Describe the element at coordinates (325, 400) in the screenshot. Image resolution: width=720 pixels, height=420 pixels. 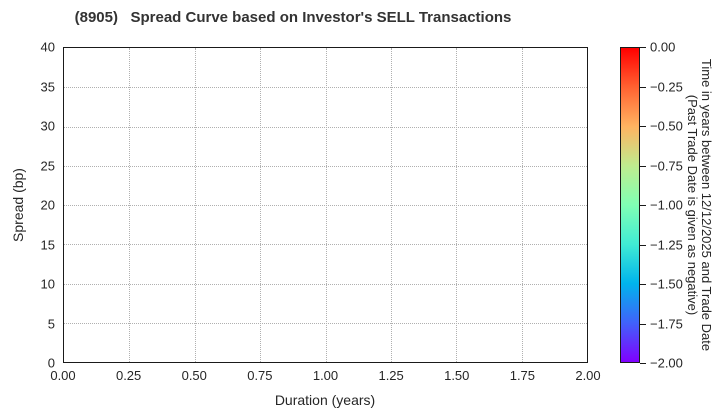
I see `x-axis-label: Duration (years)` at that location.